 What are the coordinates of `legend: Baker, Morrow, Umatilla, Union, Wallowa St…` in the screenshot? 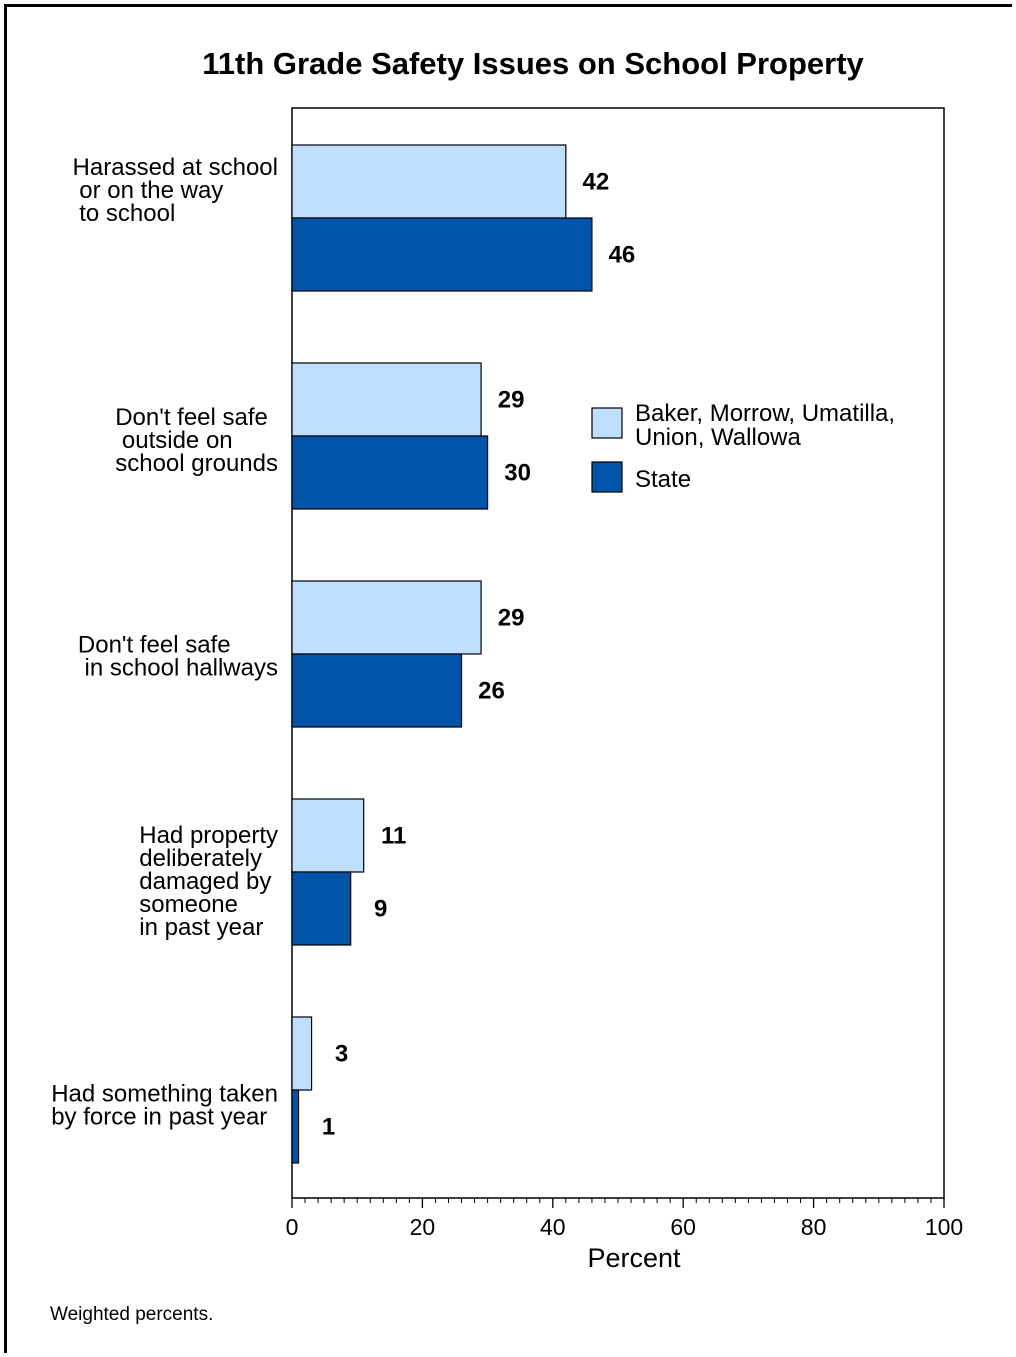 It's located at (743, 446).